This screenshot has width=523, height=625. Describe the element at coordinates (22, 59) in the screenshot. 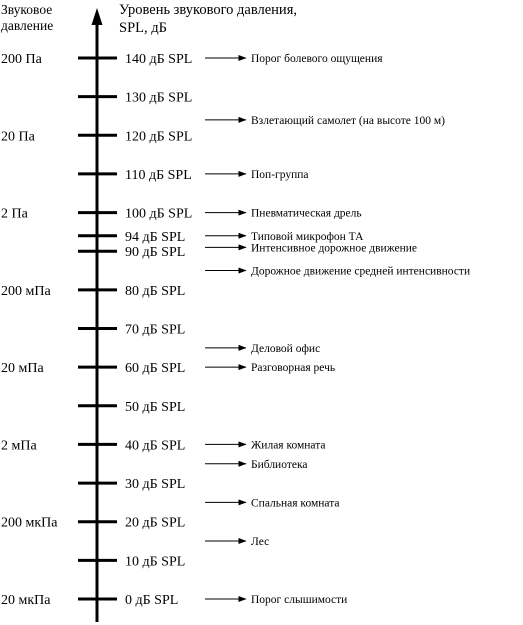

I see `pressure-label: 200 Па` at that location.